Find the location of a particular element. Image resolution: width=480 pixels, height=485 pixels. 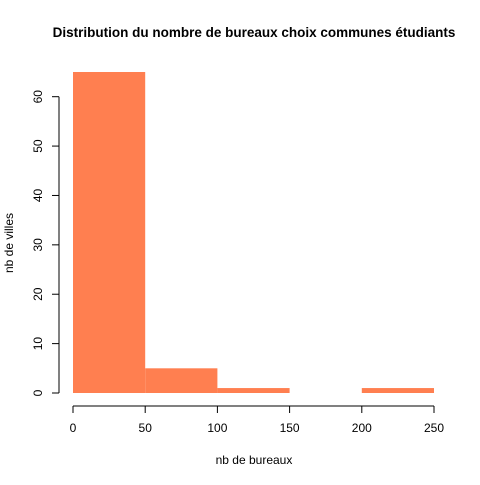

y-axis: 0 10 20 30 40 50 60 is located at coordinates (45, 243).